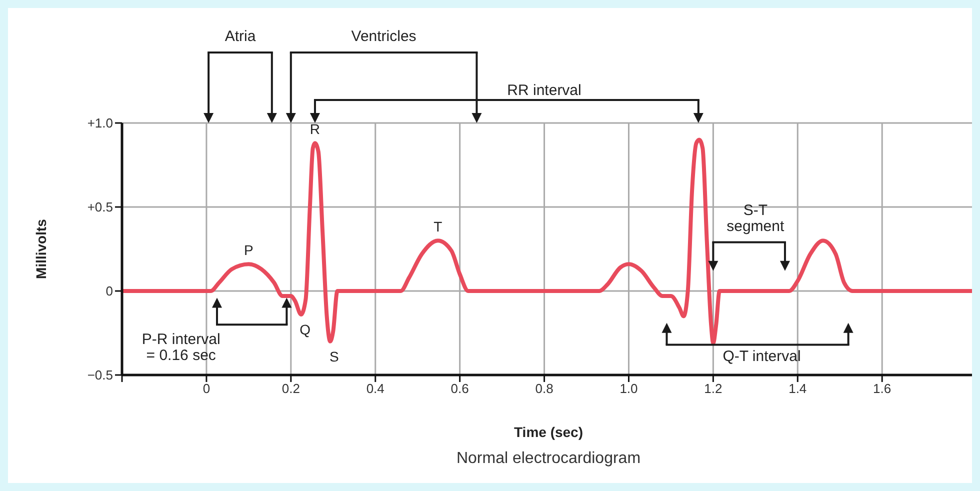 This screenshot has width=980, height=491. Describe the element at coordinates (240, 37) in the screenshot. I see `text: Atria` at that location.